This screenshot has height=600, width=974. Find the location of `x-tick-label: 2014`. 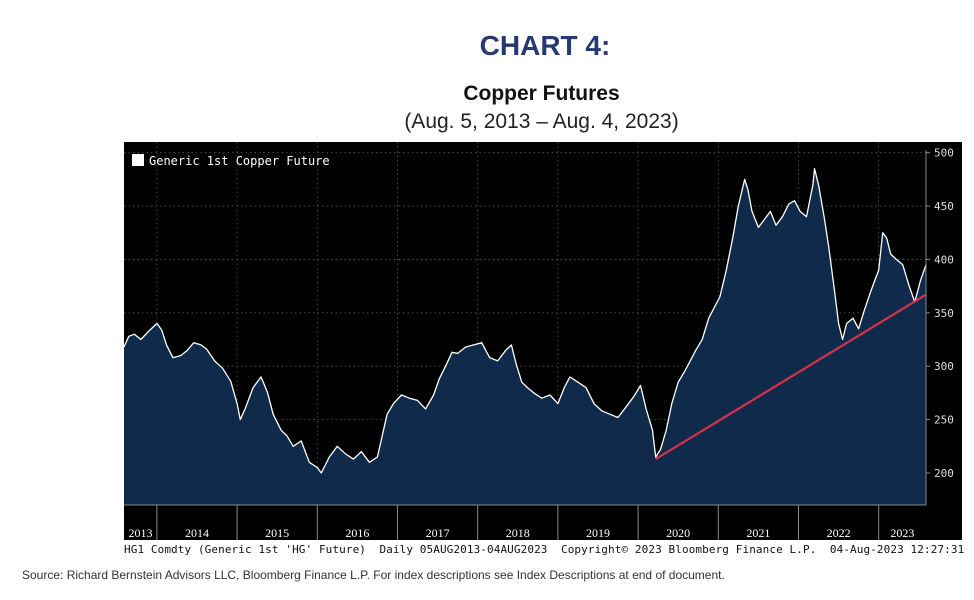

x-tick-label: 2014 is located at coordinates (197, 533).